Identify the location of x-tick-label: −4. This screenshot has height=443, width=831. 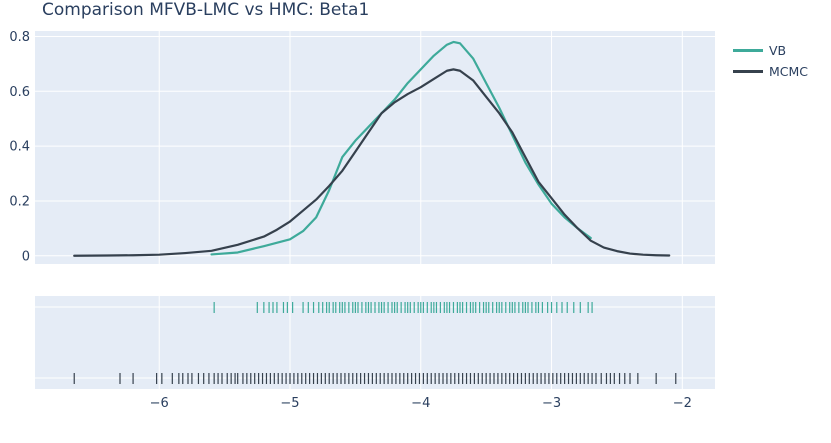
(420, 403).